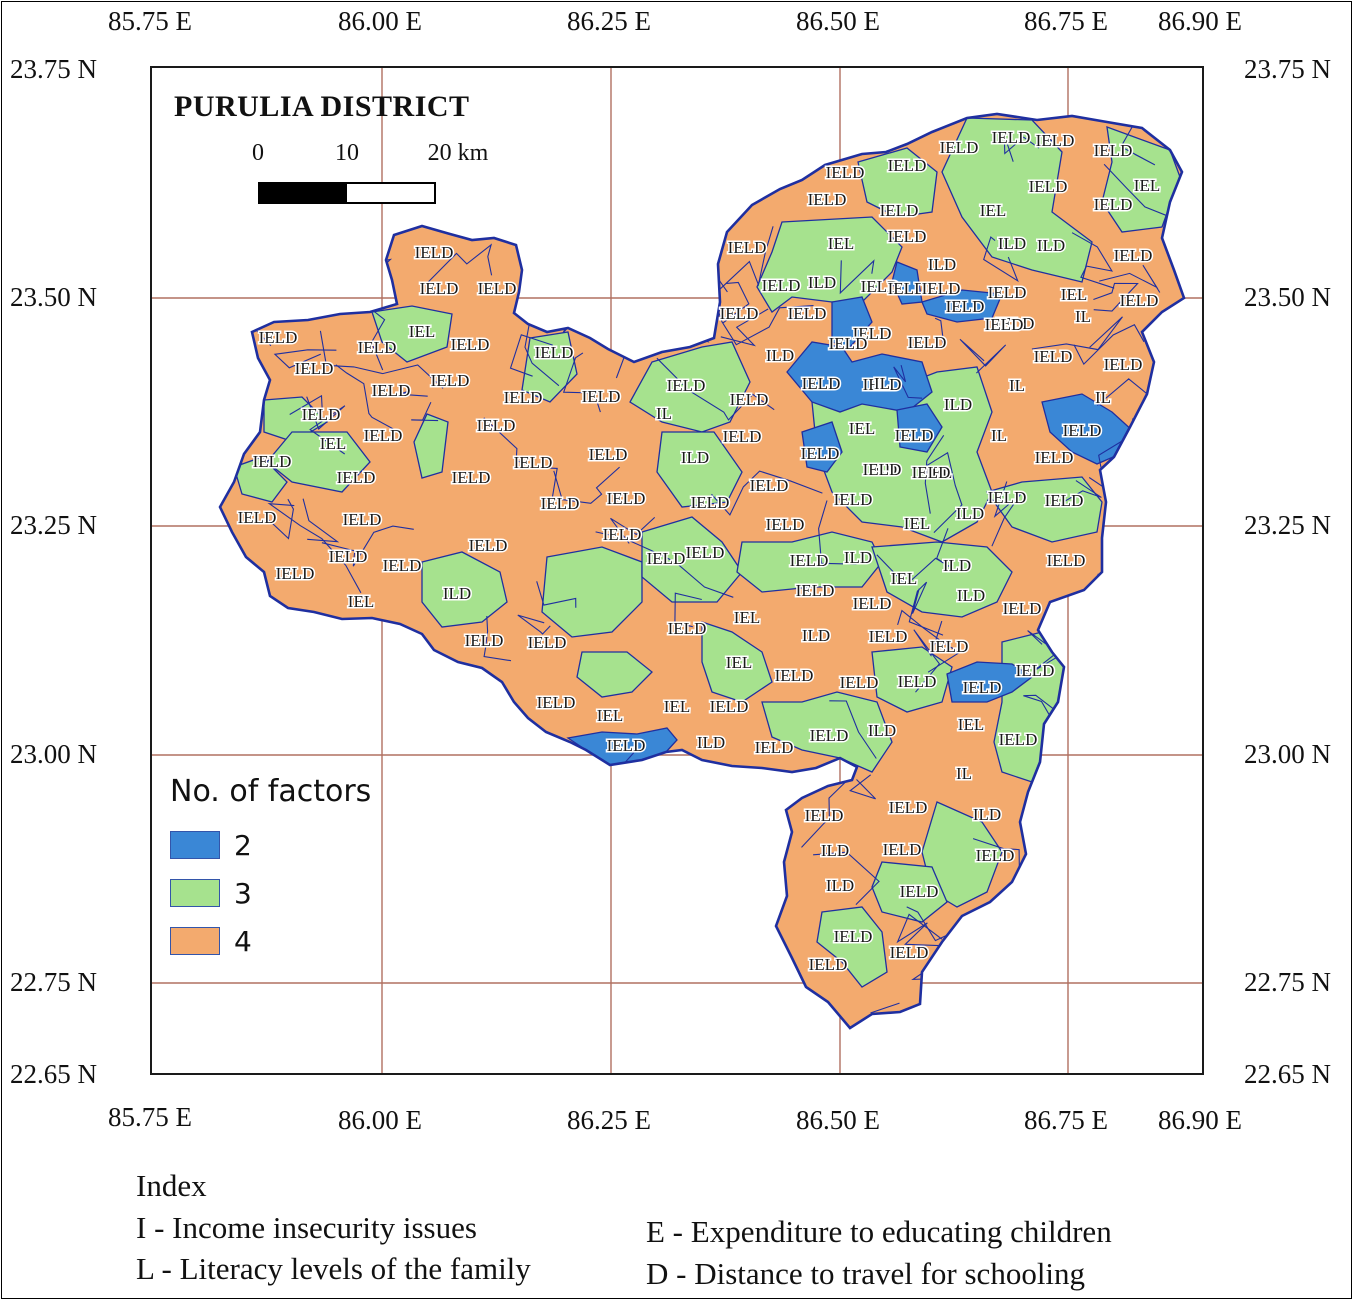 Image resolution: width=1355 pixels, height=1302 pixels. I want to click on lon-label-bottom: 86.75 E, so click(1066, 1120).